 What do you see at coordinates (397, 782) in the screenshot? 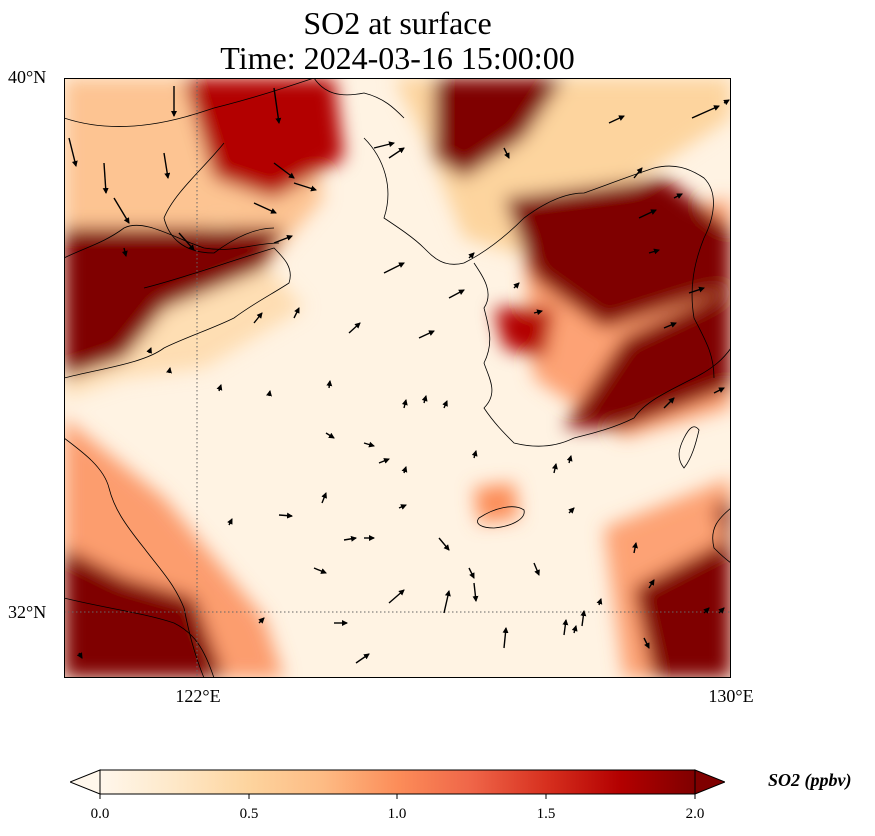
I see `colorbar-gradient` at bounding box center [397, 782].